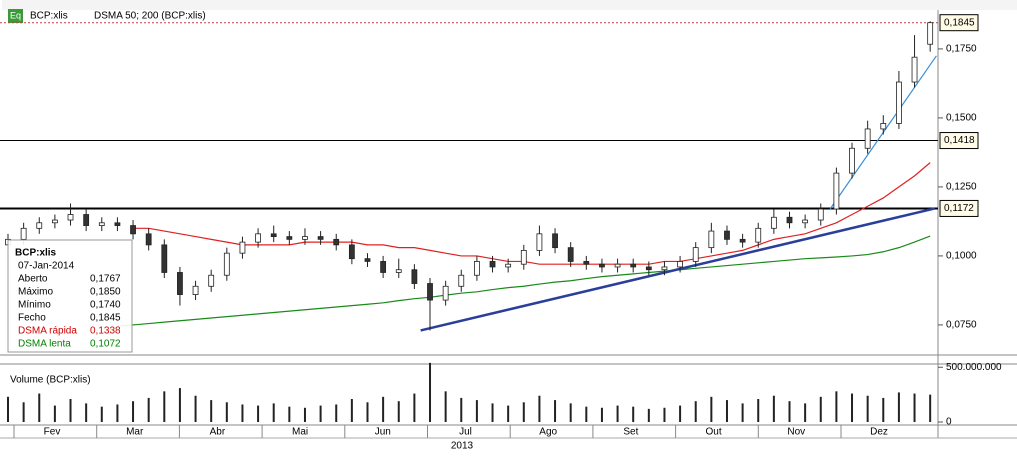 This screenshot has height=458, width=1017. What do you see at coordinates (961, 325) in the screenshot?
I see `y-tick-label: 0,0750` at bounding box center [961, 325].